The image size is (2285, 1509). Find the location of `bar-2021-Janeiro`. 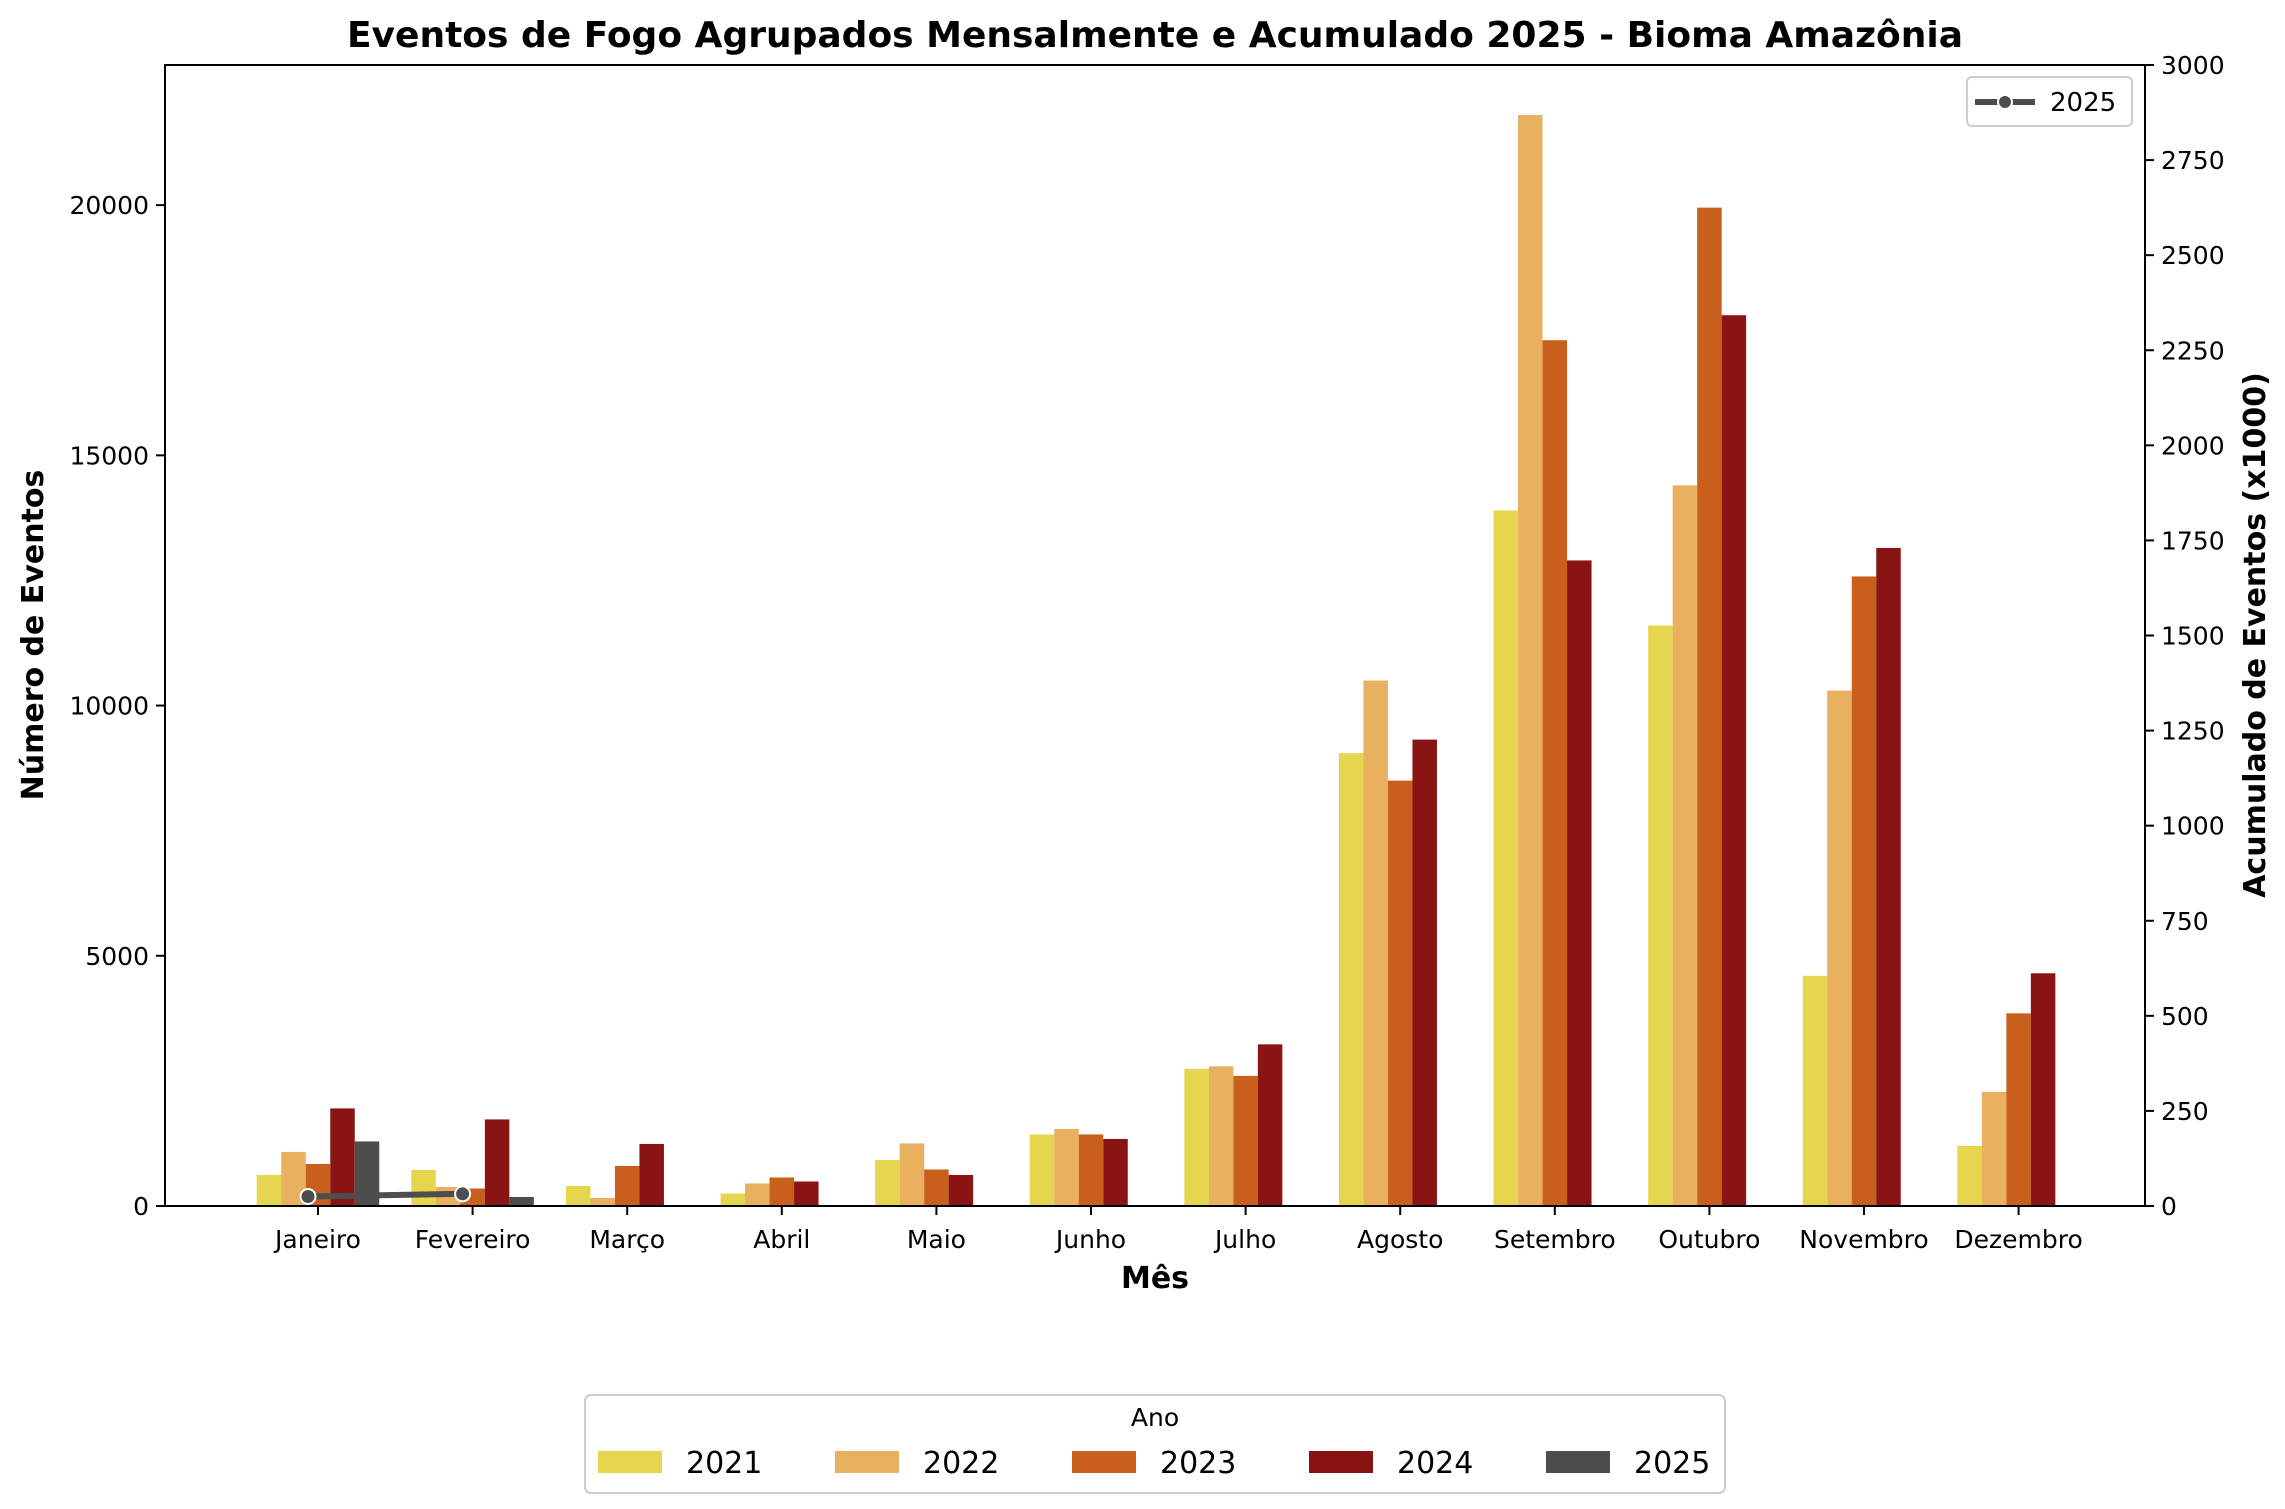

bar-2021-Janeiro is located at coordinates (269, 1190).